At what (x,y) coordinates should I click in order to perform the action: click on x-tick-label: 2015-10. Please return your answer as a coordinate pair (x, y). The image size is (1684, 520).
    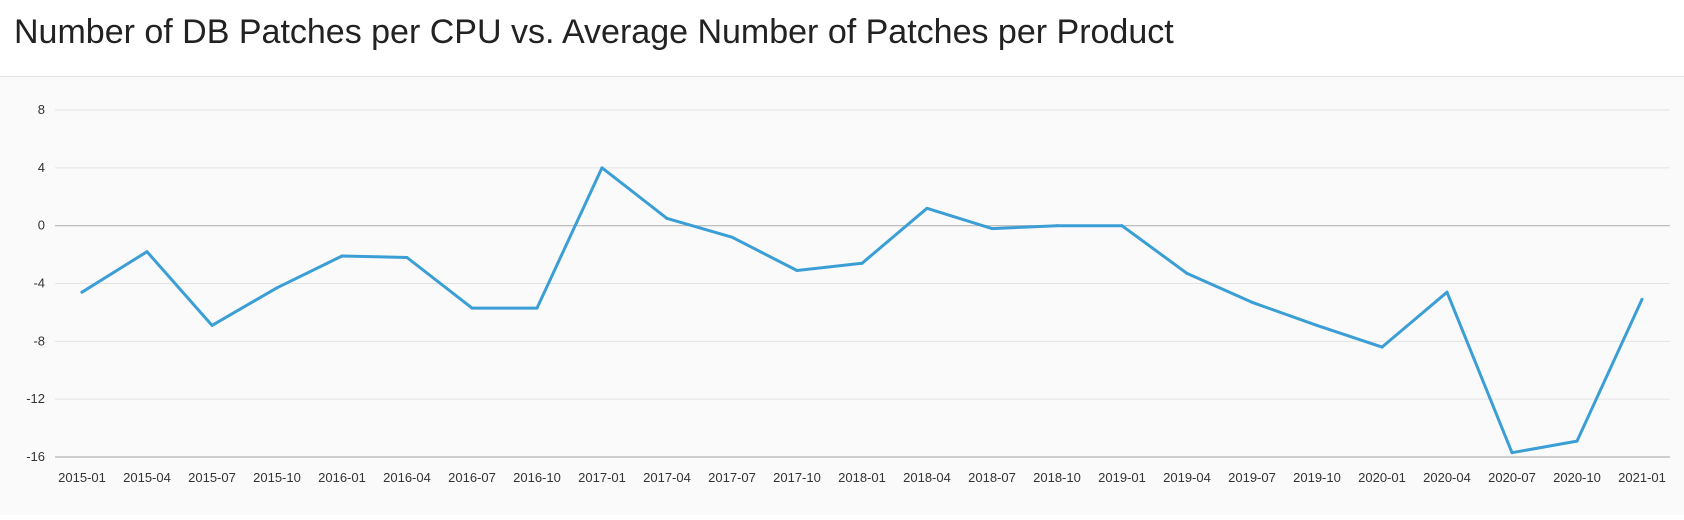
    Looking at the image, I should click on (277, 477).